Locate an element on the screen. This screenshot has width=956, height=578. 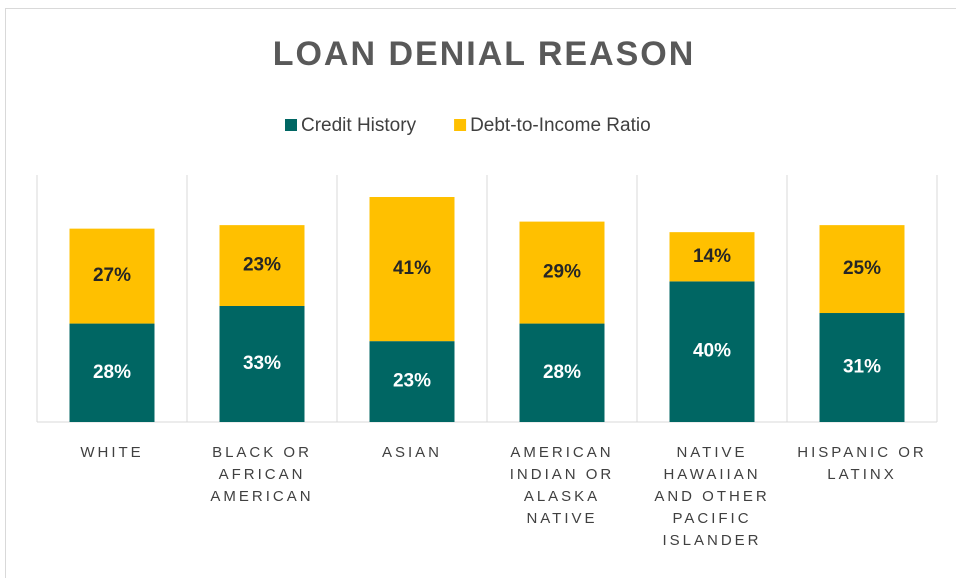
data-label: 29% is located at coordinates (562, 272).